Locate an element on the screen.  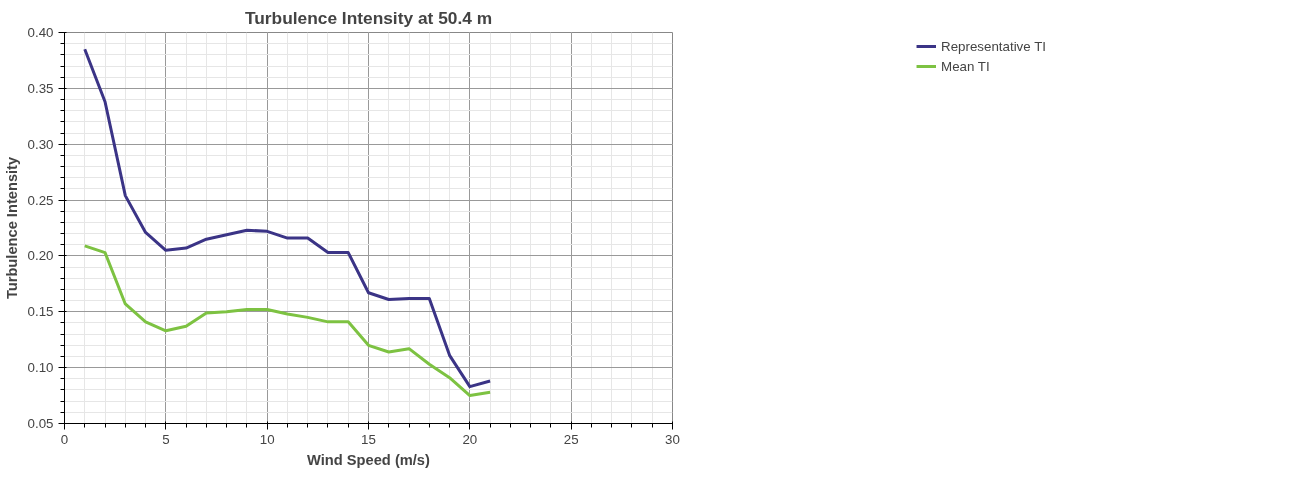
y-tick-label: 0.10 is located at coordinates (40, 368).